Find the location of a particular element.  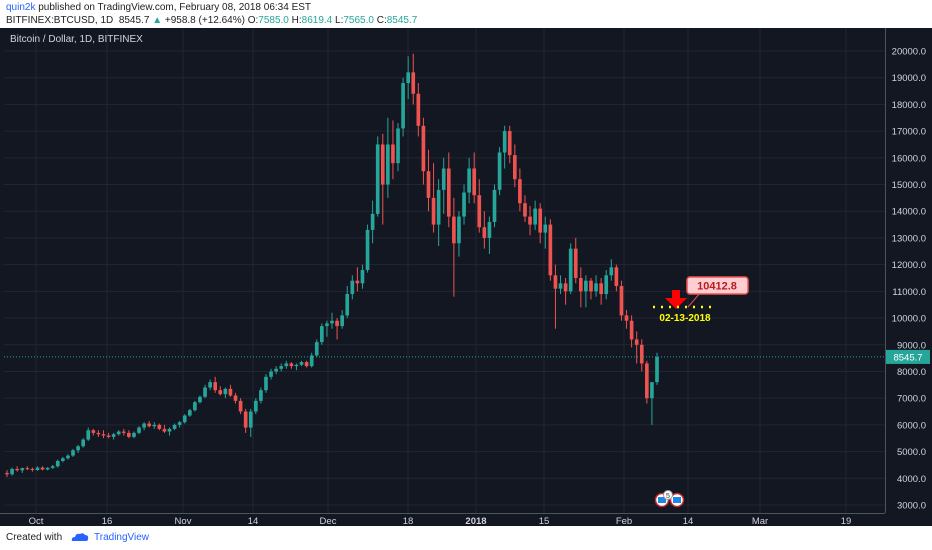

y-tick-label: 3000.0 is located at coordinates (911, 506).